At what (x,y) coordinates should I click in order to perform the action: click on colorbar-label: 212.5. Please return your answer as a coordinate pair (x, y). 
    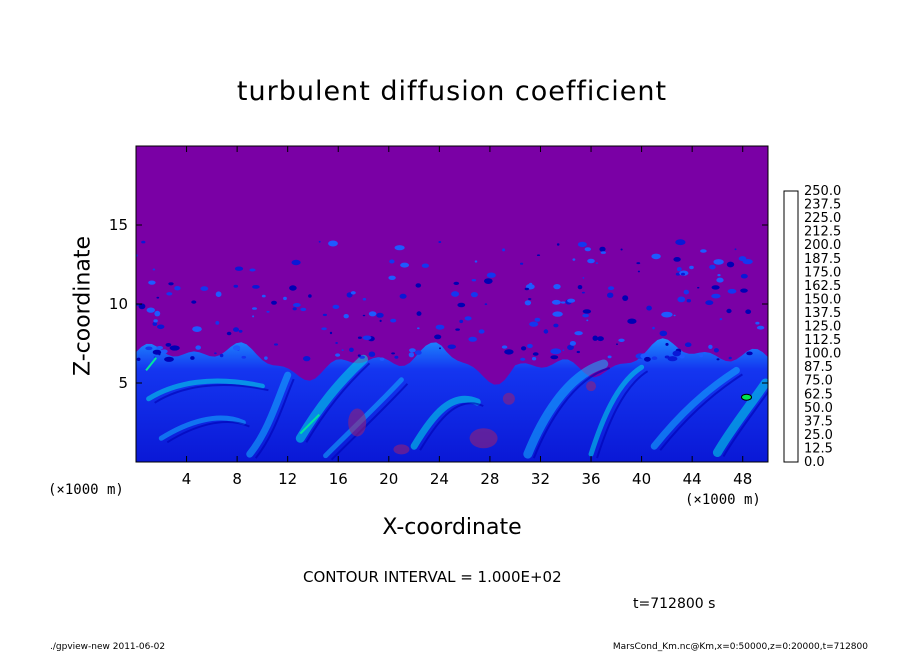
    Looking at the image, I should click on (822, 232).